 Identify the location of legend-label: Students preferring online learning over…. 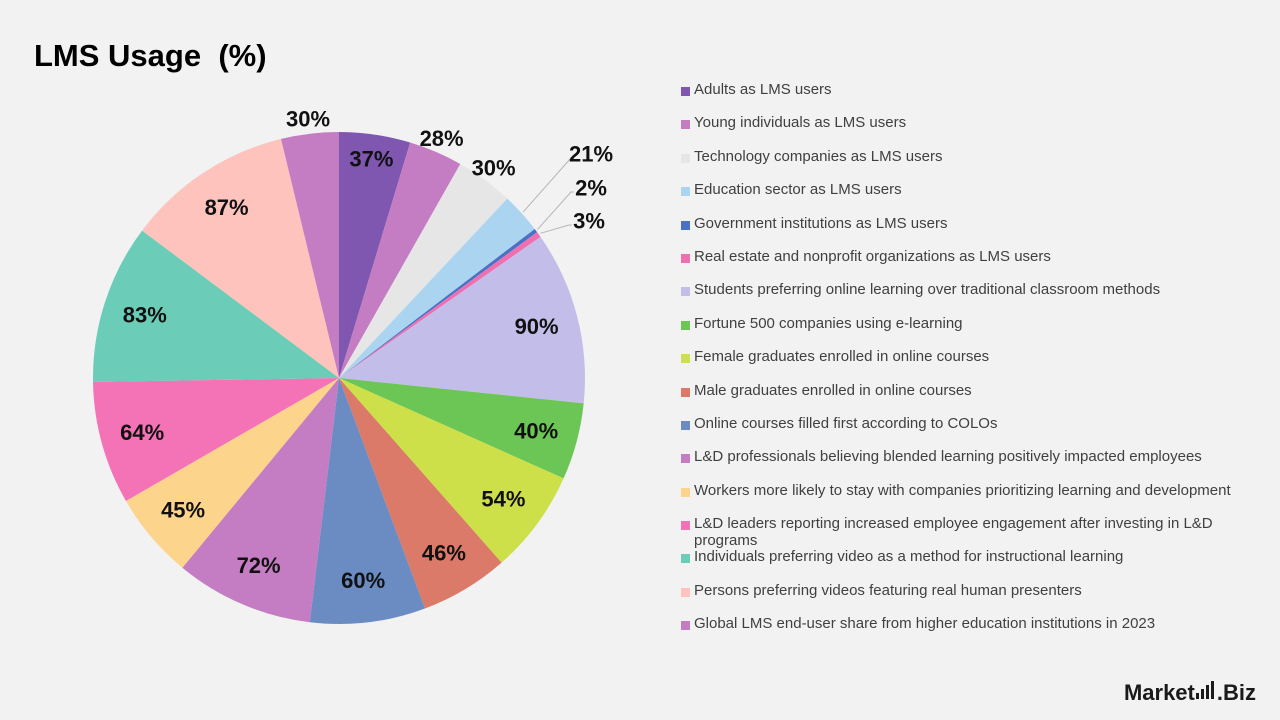
(927, 290).